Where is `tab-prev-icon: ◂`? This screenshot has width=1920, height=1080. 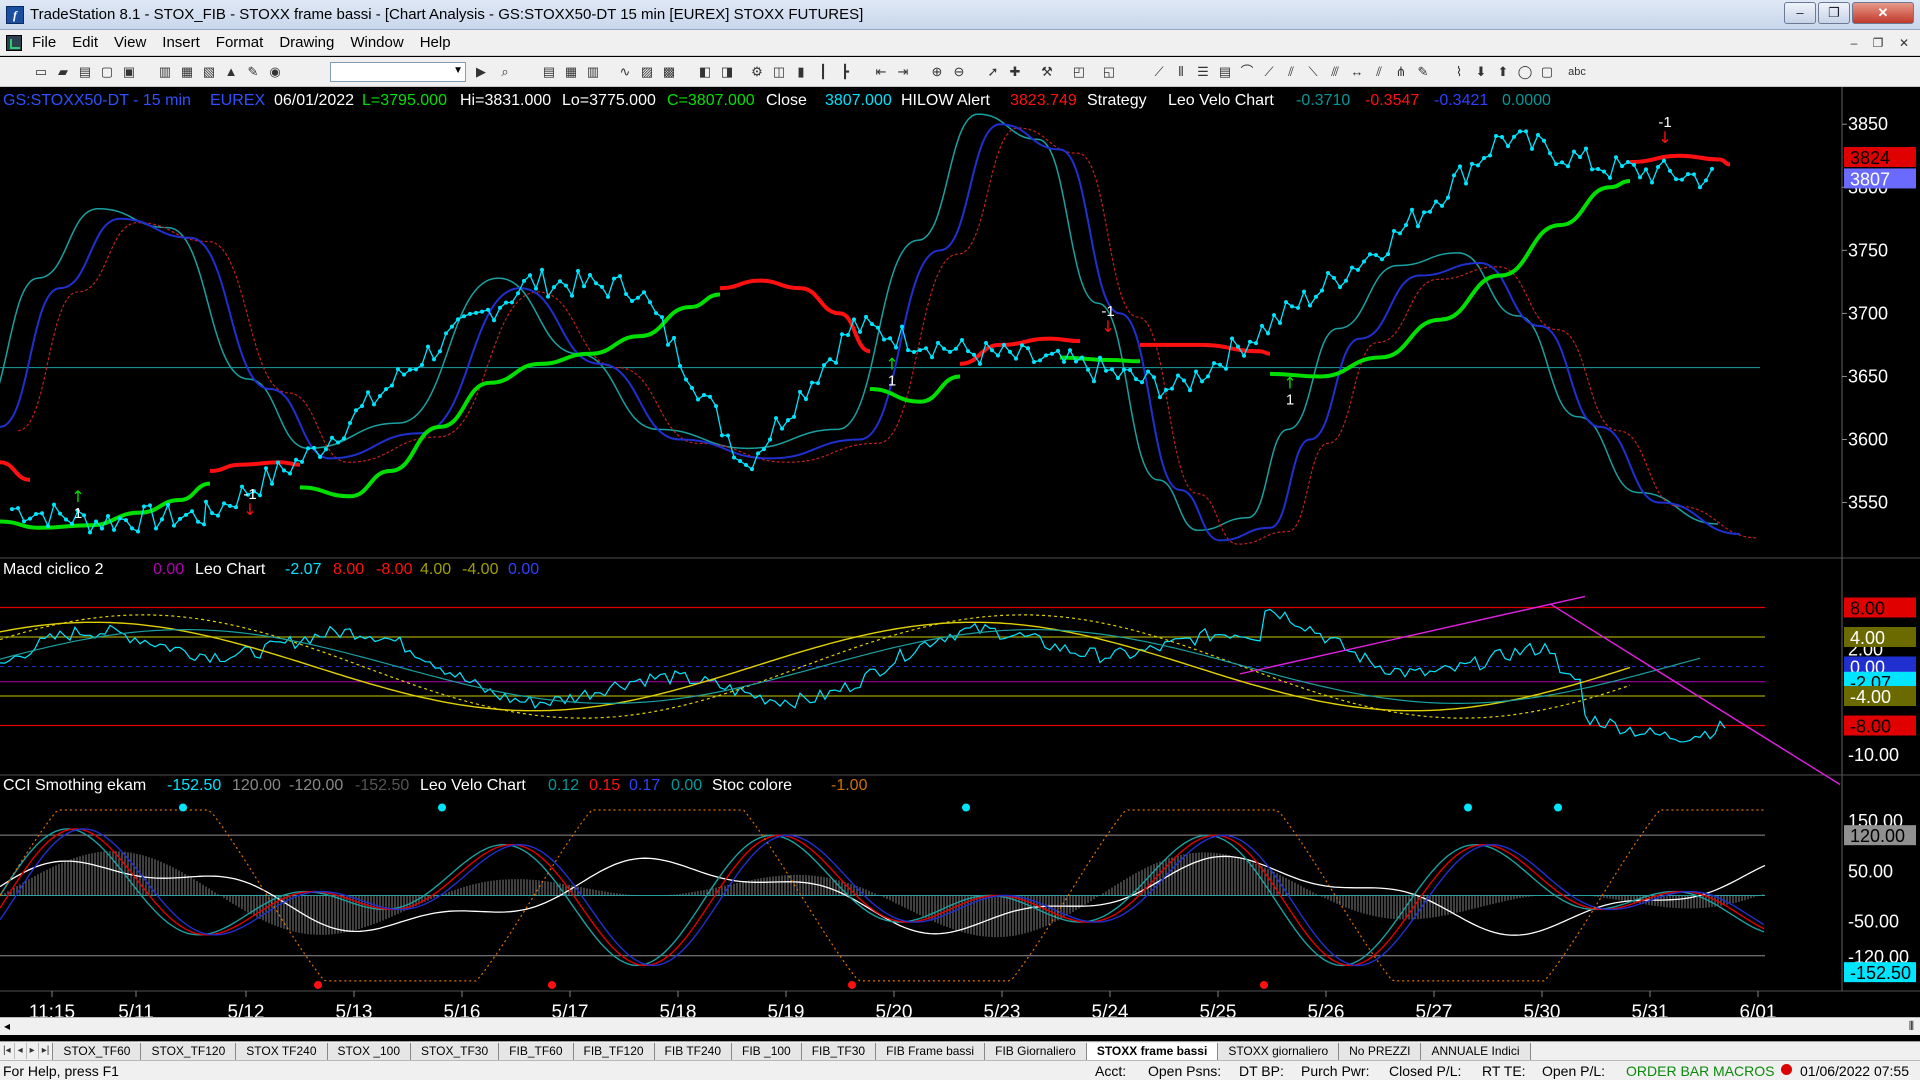
tab-prev-icon: ◂ is located at coordinates (21, 1051).